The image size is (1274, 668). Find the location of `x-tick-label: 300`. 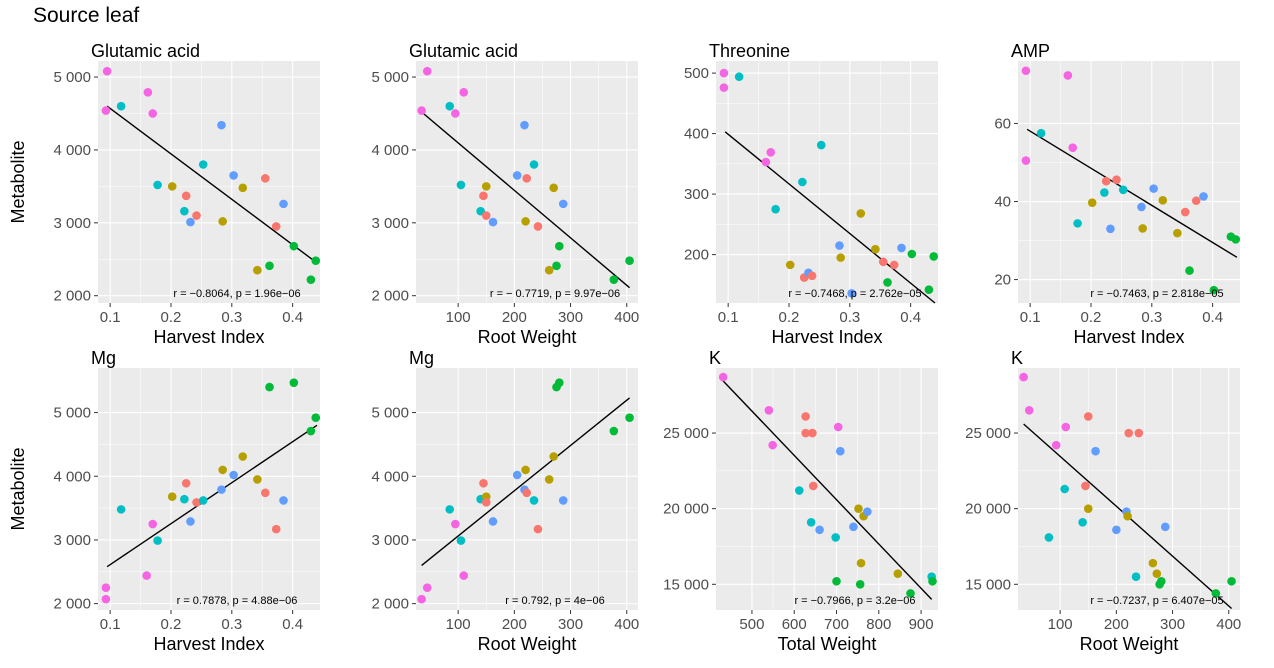

x-tick-label: 300 is located at coordinates (570, 624).